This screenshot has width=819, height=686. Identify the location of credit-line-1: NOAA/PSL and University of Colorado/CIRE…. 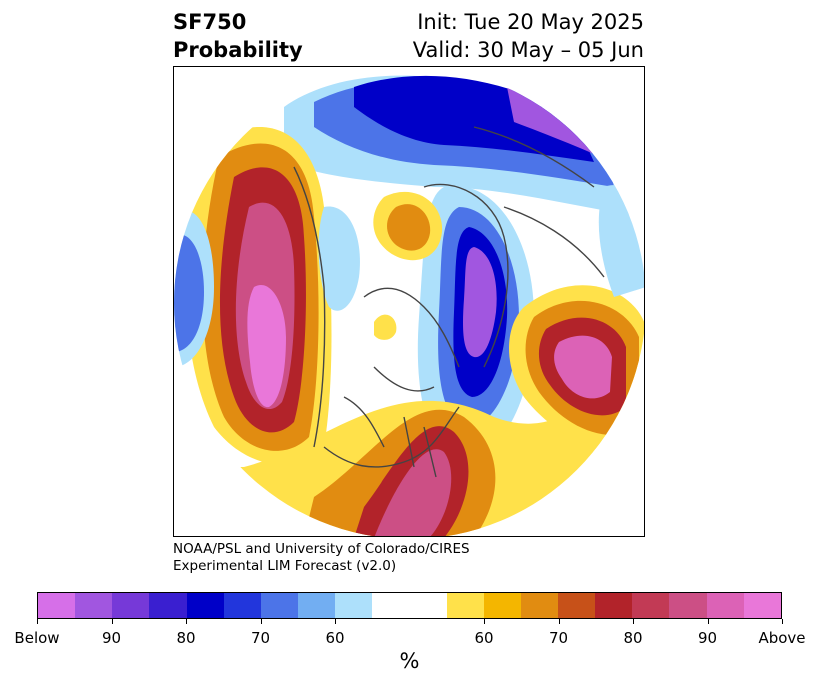
(321, 549).